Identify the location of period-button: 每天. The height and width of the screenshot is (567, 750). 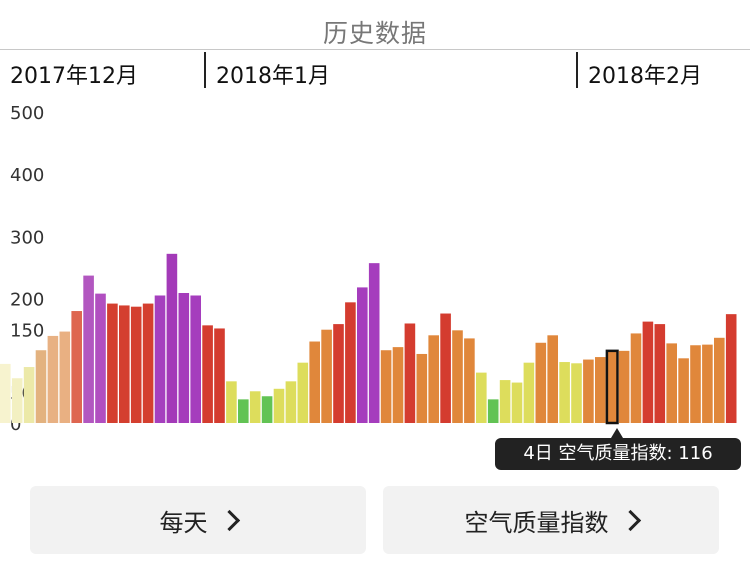
(198, 520).